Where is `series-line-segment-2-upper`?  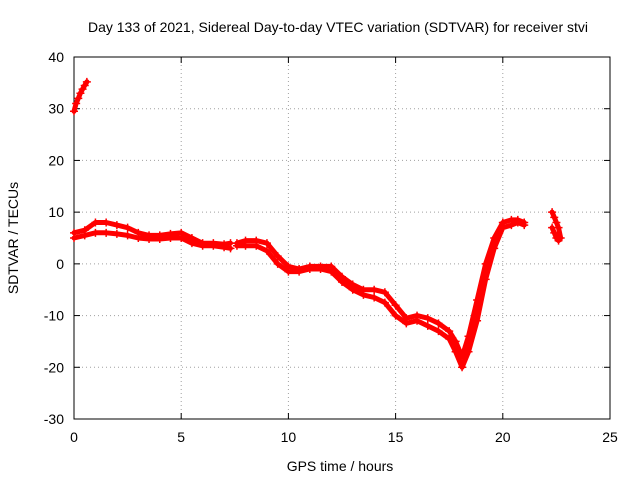
series-line-segment-2-upper is located at coordinates (152, 233).